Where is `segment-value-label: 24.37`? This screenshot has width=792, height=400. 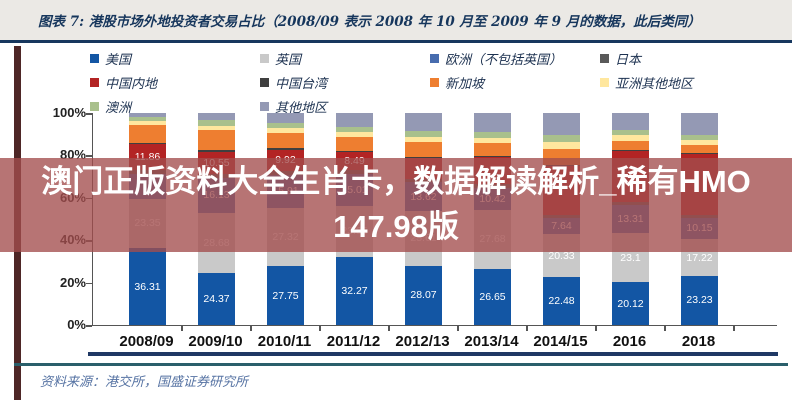
segment-value-label: 24.37 is located at coordinates (216, 298).